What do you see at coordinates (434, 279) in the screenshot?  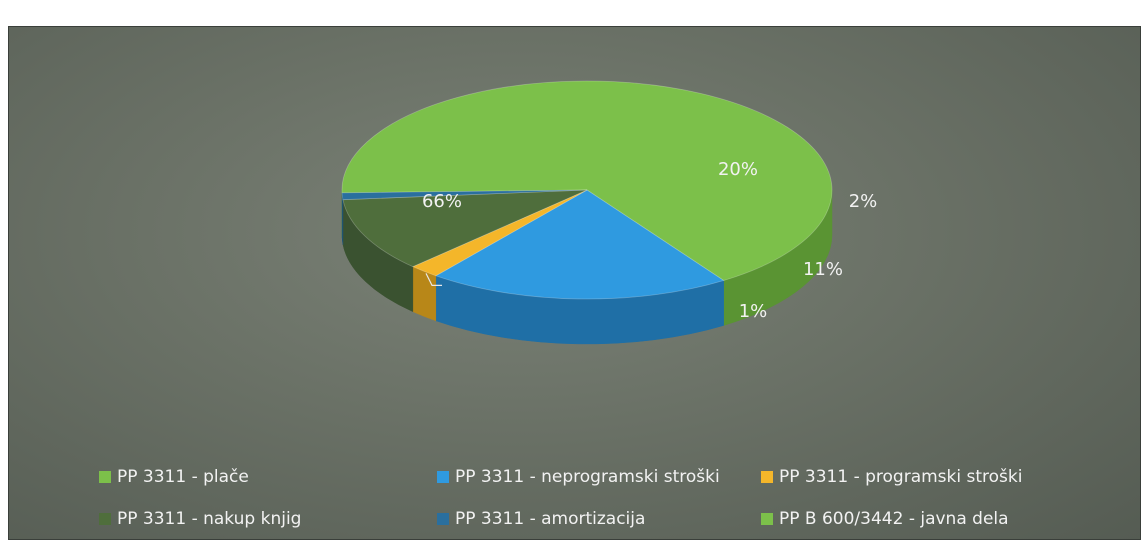 I see `leader-line` at bounding box center [434, 279].